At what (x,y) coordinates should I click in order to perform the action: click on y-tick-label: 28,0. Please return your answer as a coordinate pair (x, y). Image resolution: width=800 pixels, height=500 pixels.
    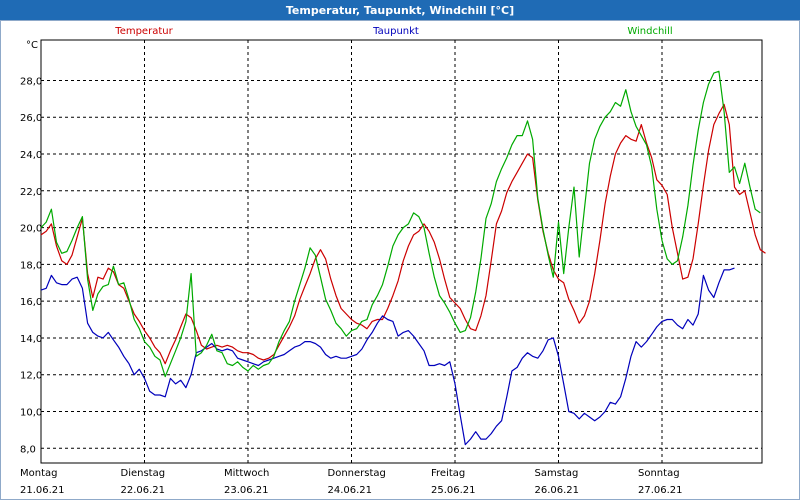
    Looking at the image, I should click on (31, 81).